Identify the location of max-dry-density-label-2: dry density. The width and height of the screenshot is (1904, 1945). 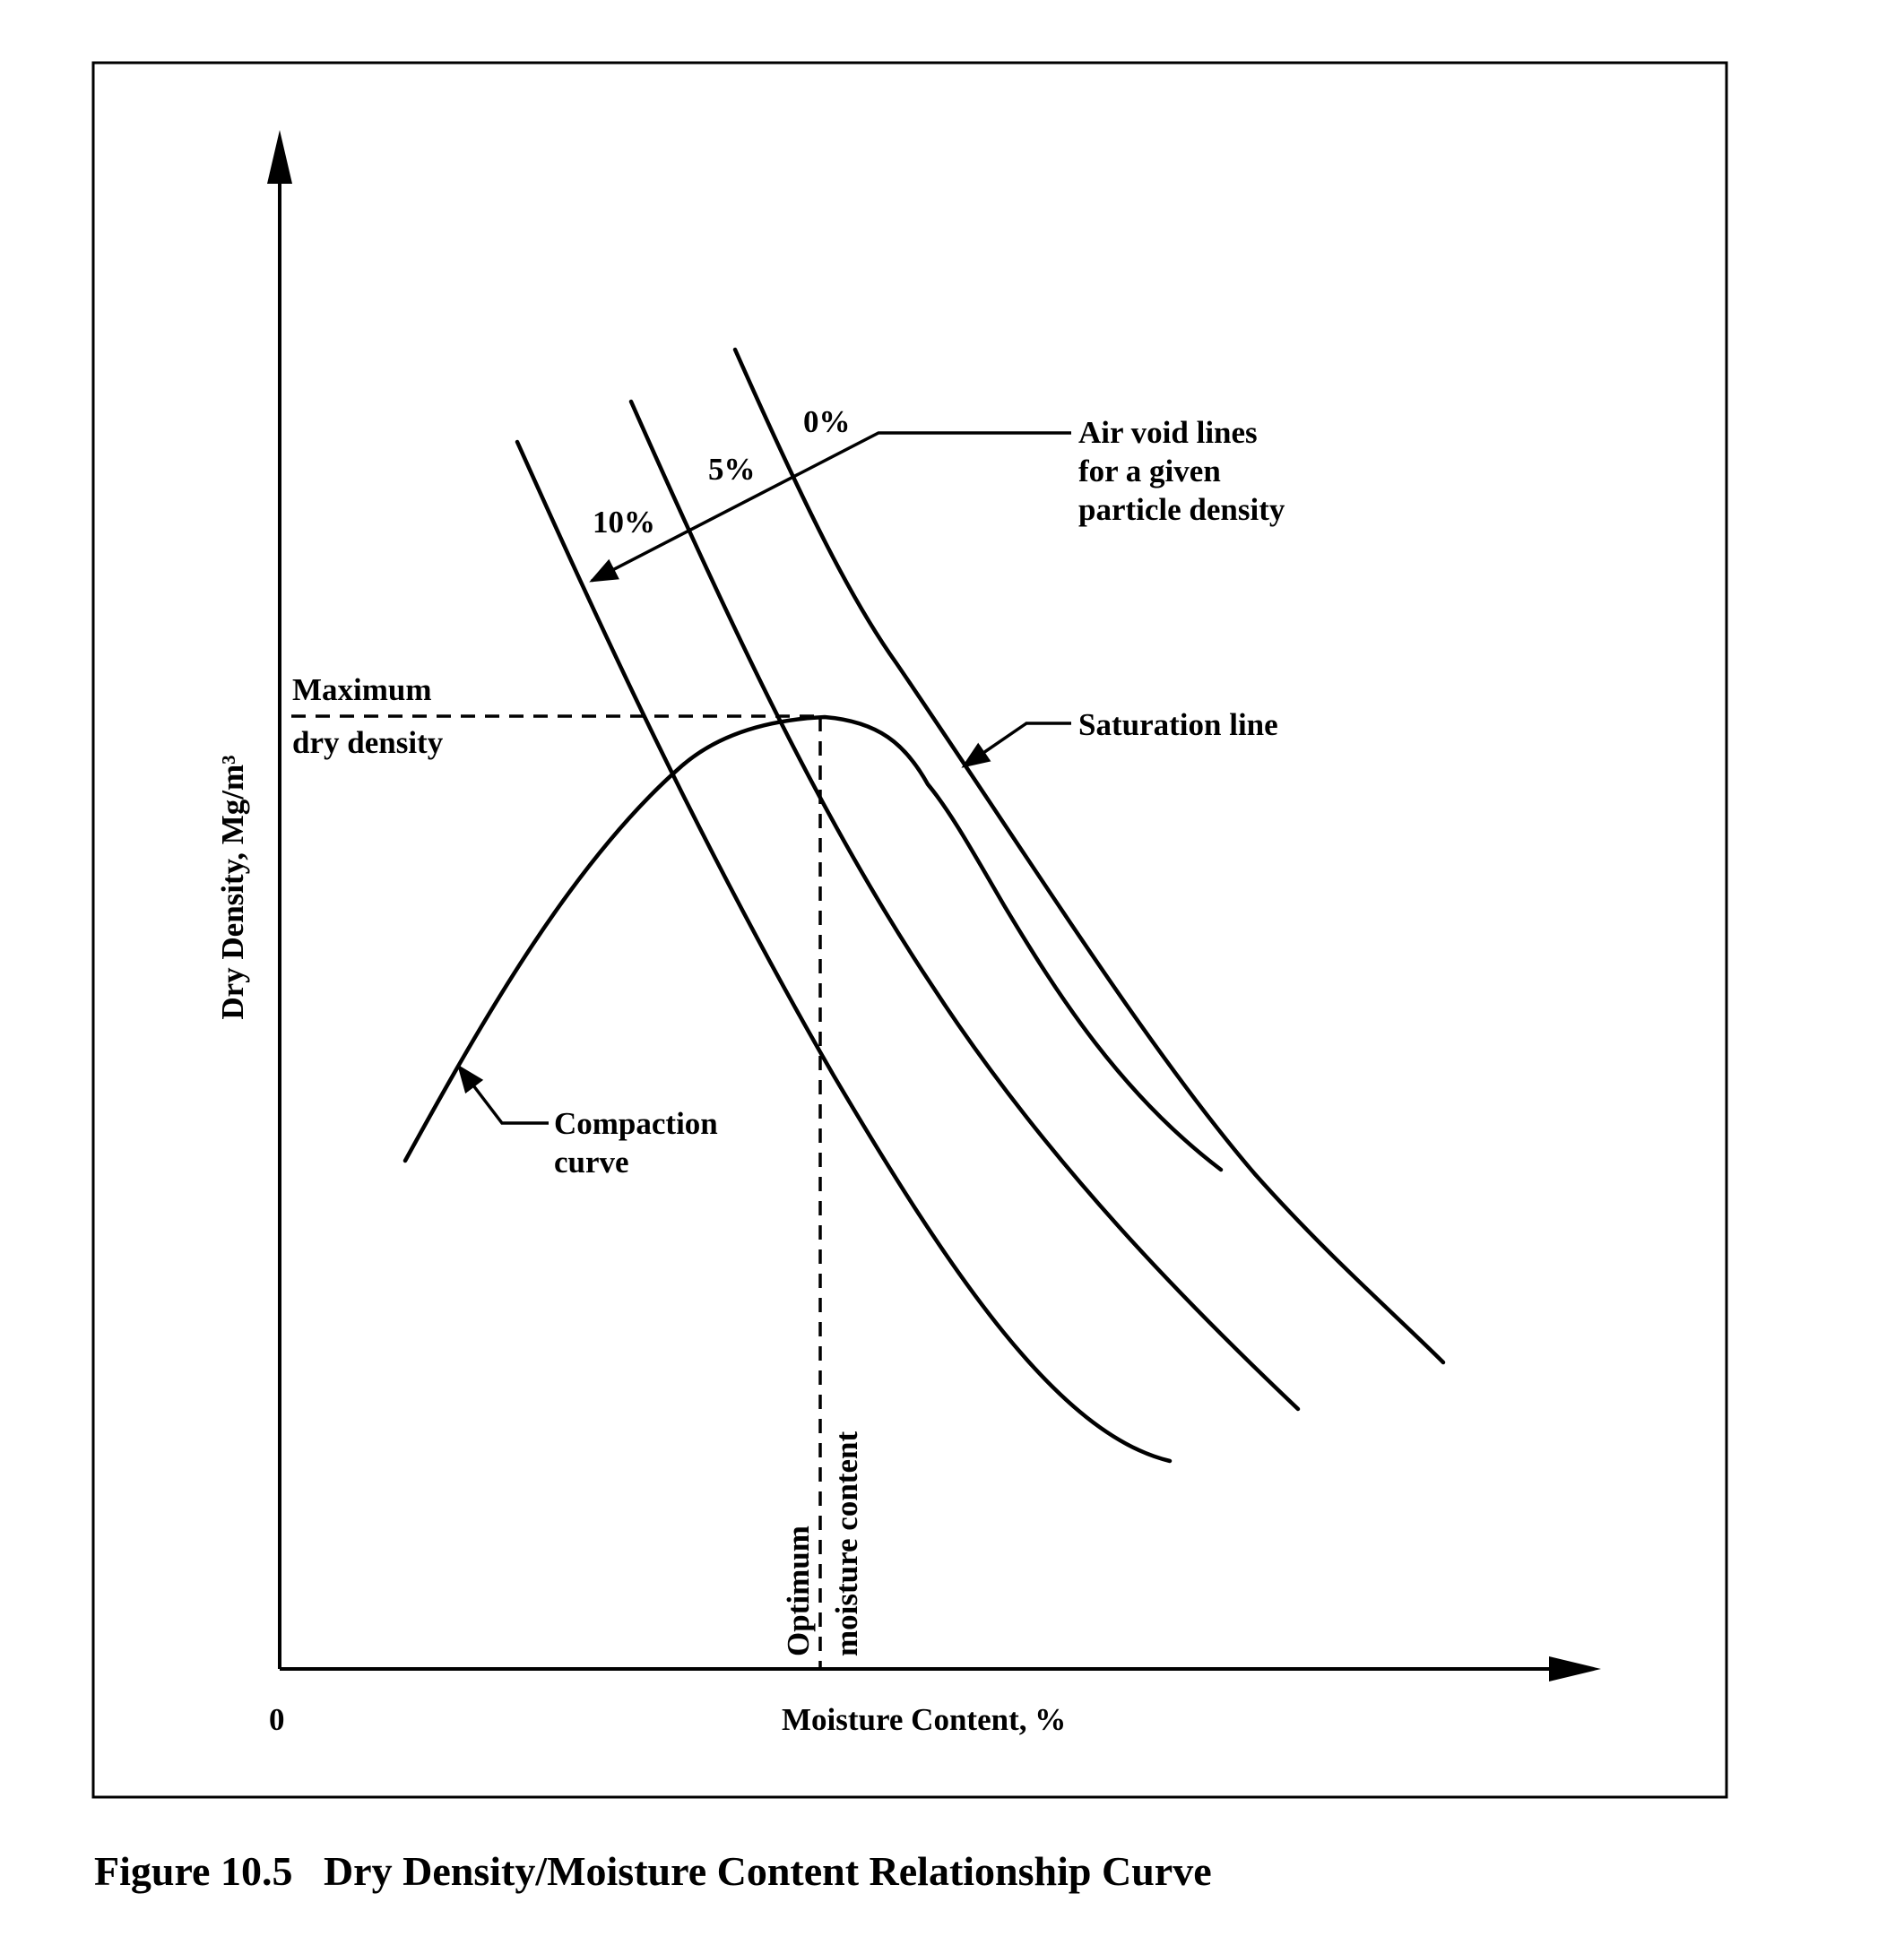
(368, 742).